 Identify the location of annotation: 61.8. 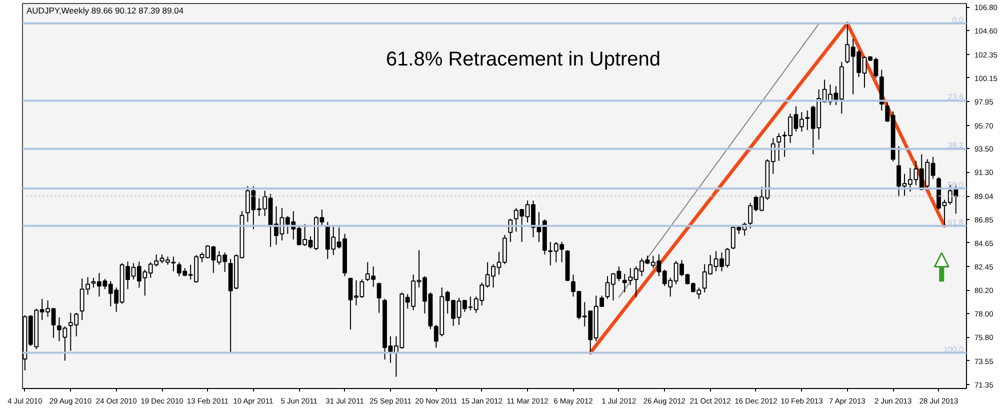
(956, 222).